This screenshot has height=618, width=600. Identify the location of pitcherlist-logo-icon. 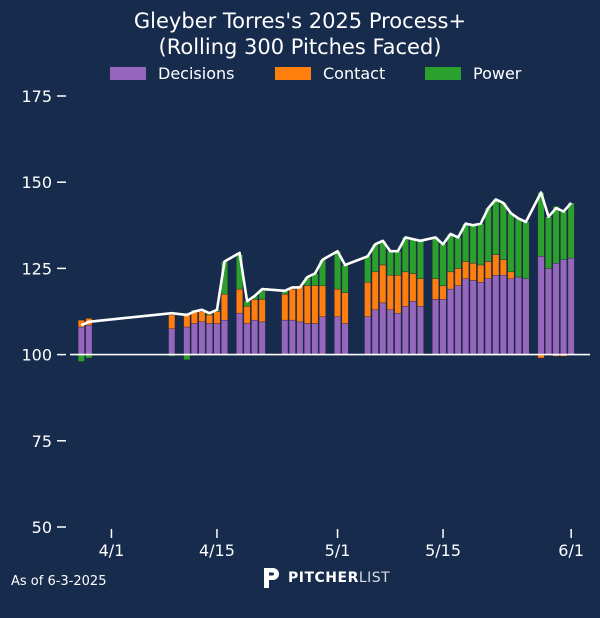
(271, 578).